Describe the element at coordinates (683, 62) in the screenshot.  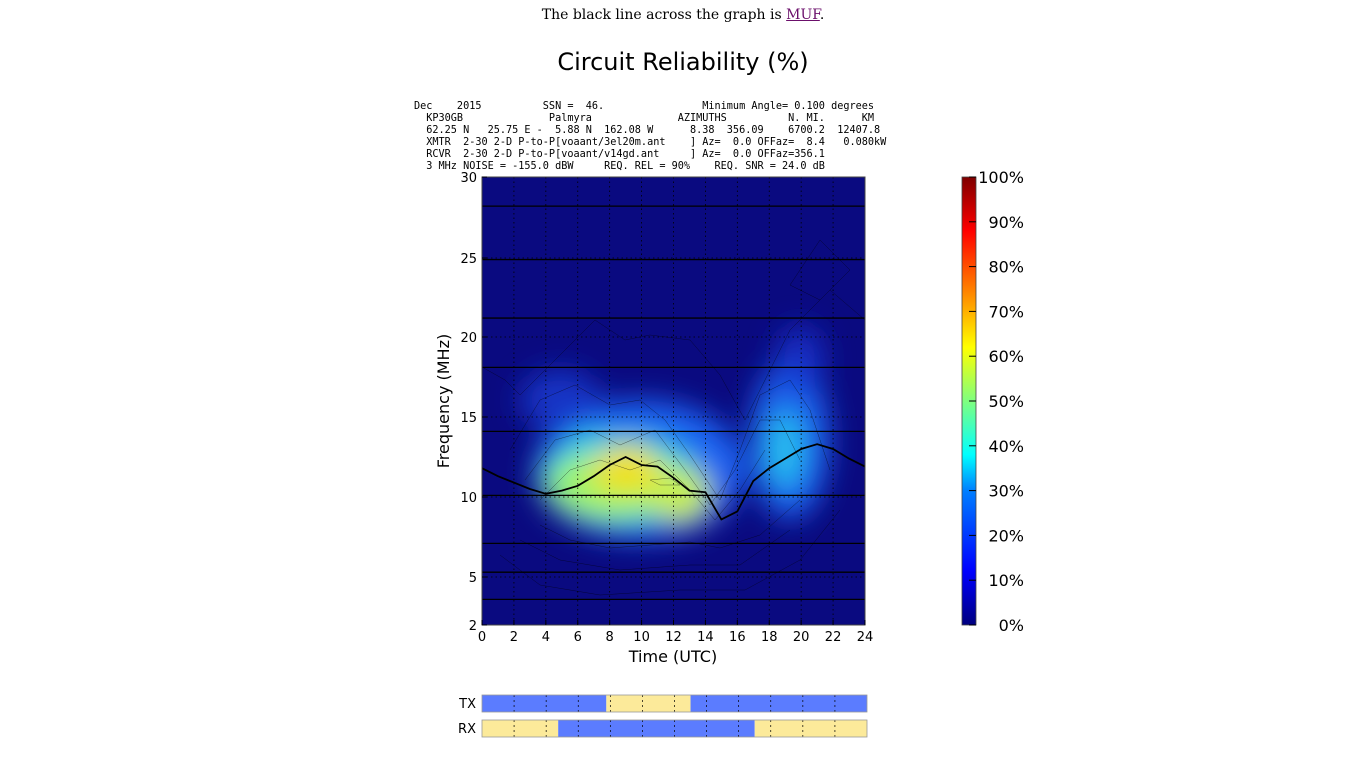
I see `chart-title: Circuit Reliability (%)` at that location.